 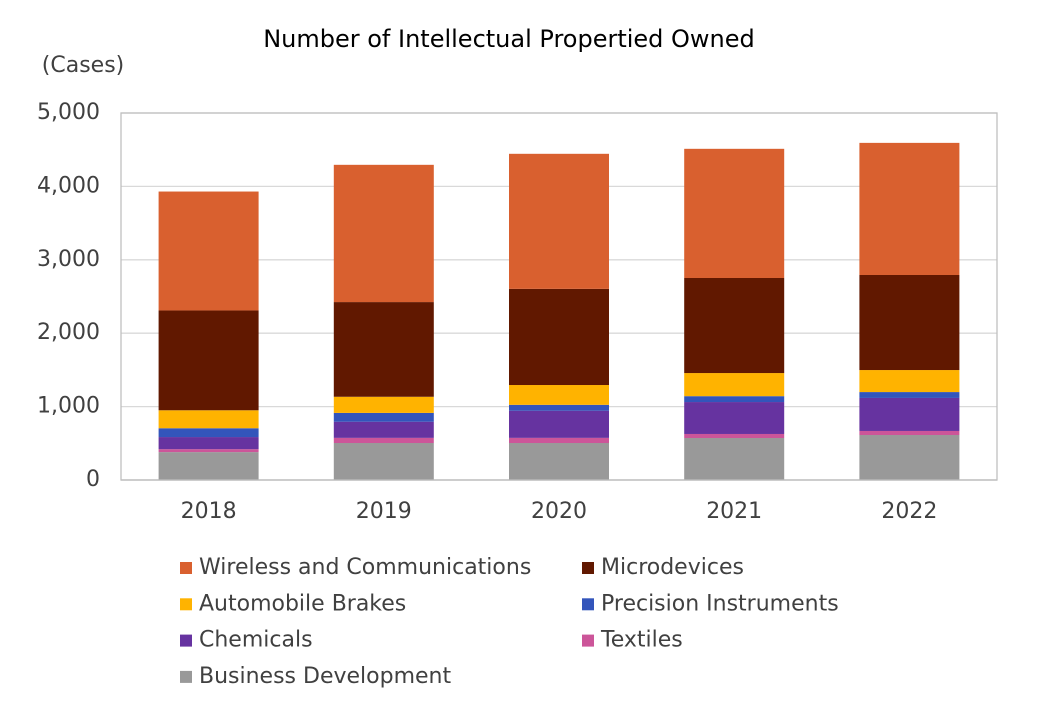 I want to click on x-tick-label: 2019, so click(x=384, y=511).